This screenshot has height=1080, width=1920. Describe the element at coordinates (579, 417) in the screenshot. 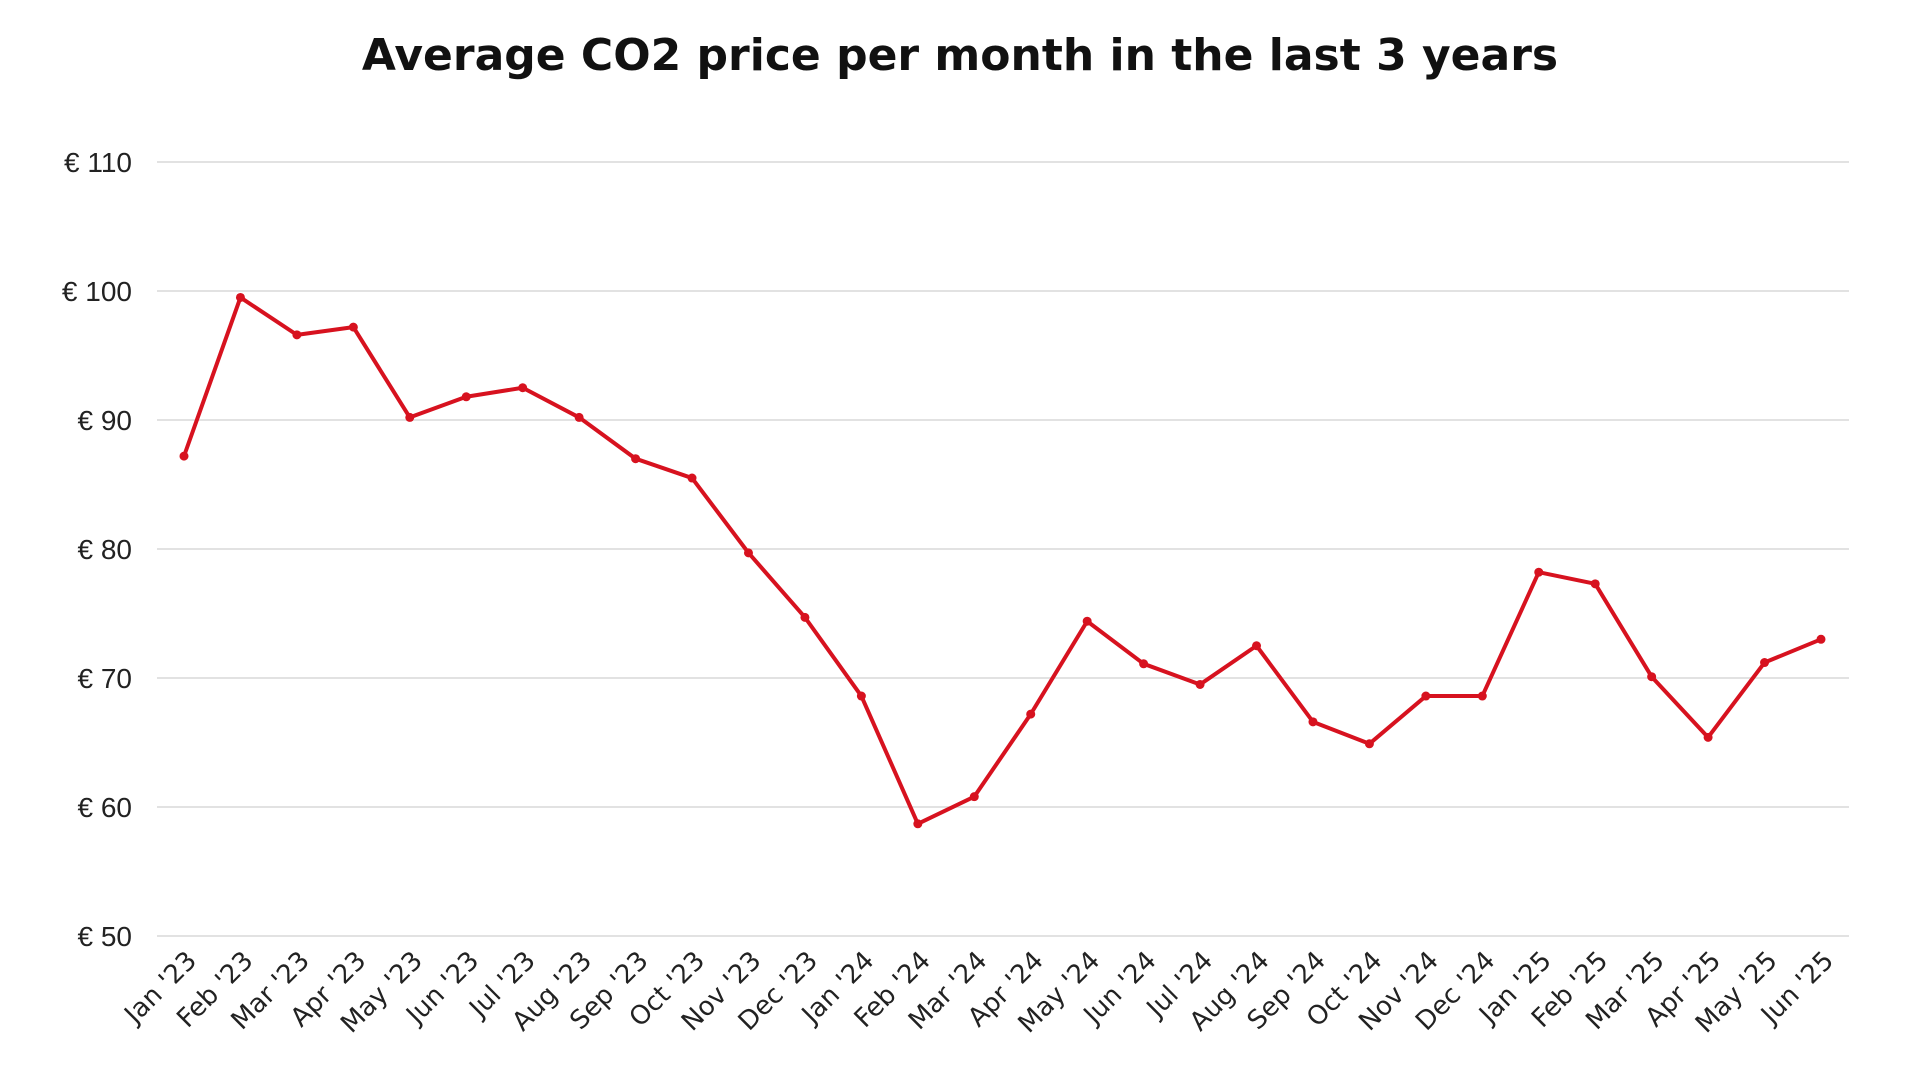

I see `data-point: Aug '23: € 90.2` at that location.